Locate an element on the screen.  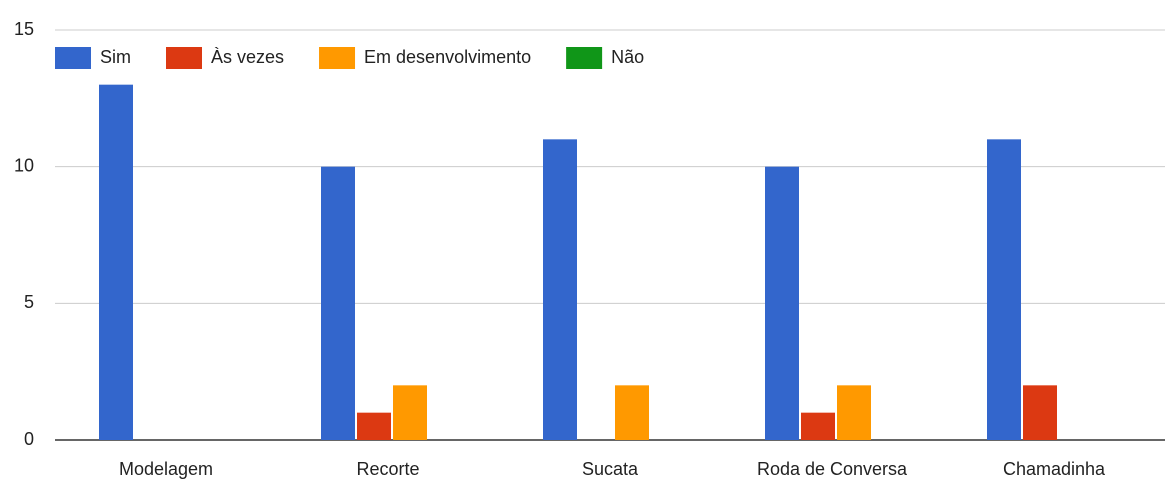
x-tick-label: Modelagem is located at coordinates (166, 469).